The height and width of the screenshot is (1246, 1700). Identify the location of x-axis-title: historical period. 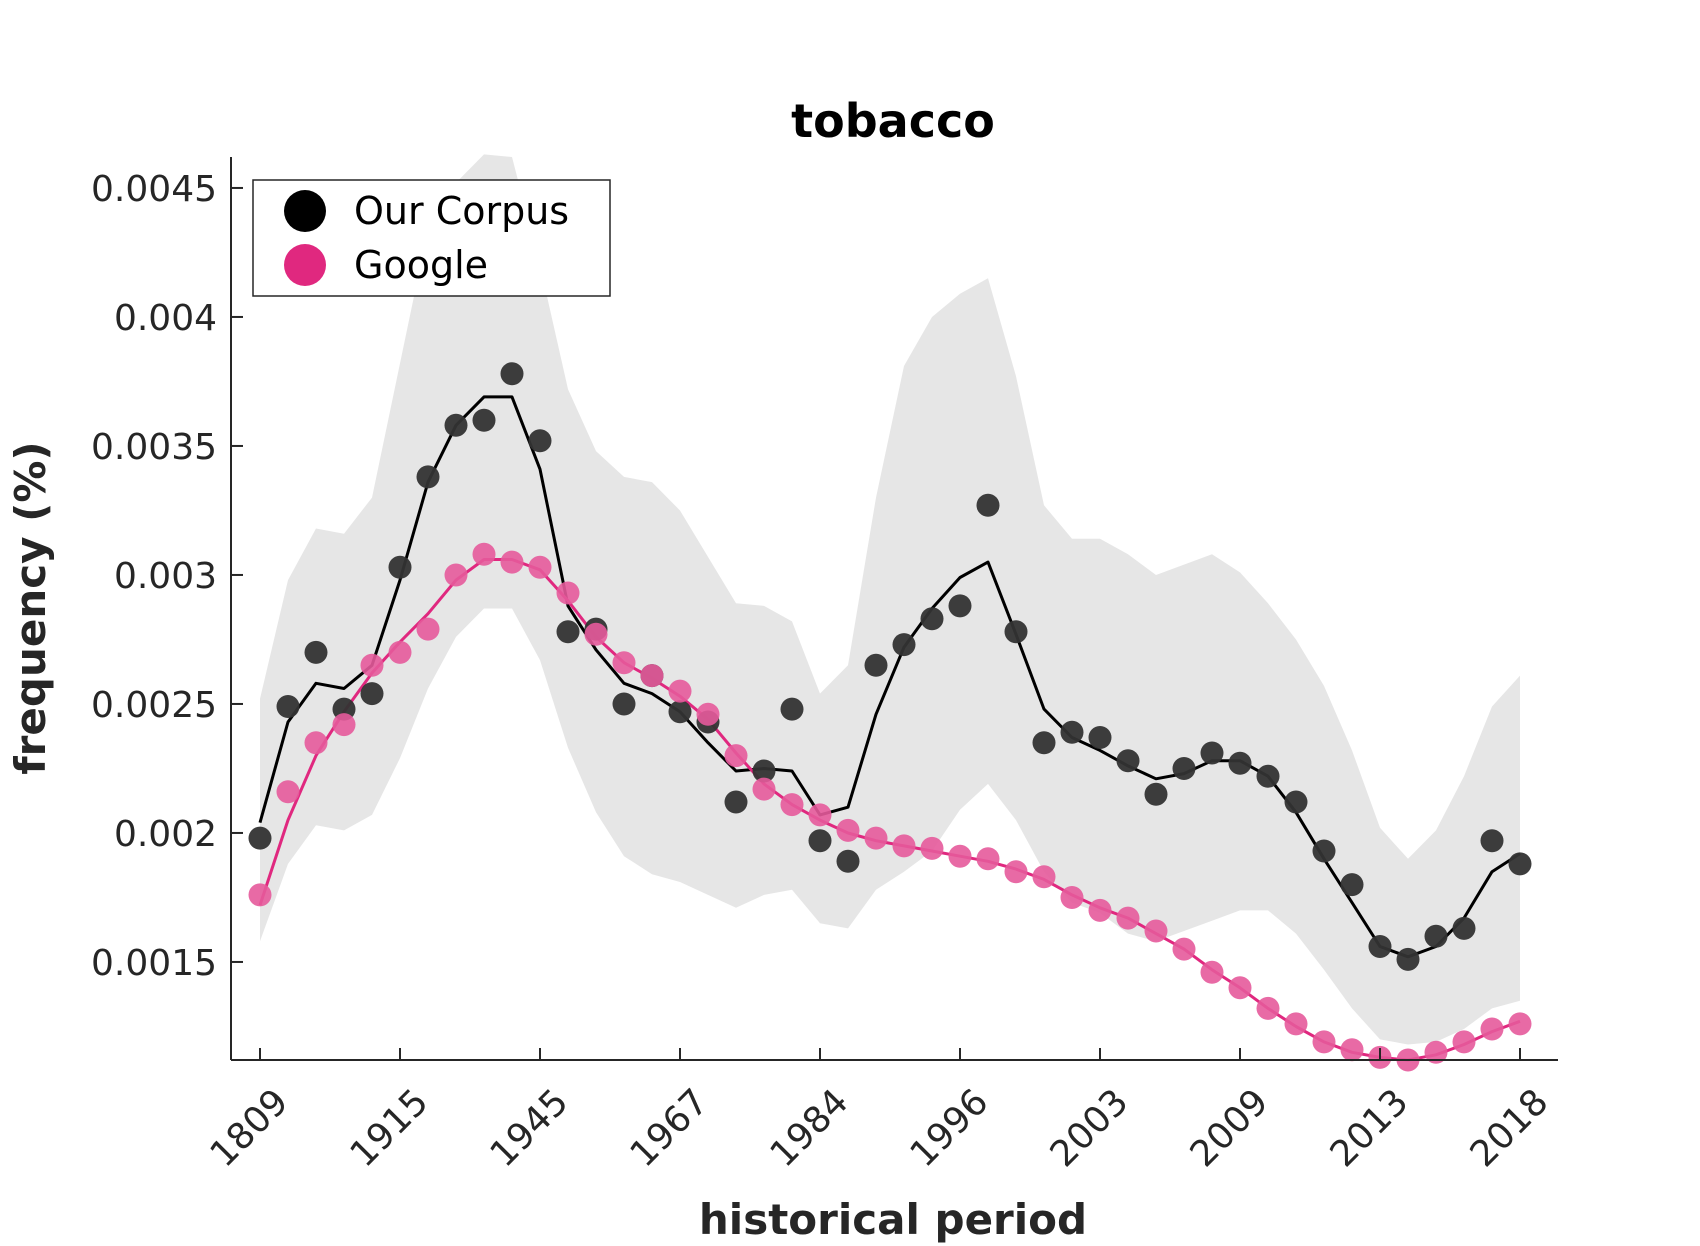
(893, 1219).